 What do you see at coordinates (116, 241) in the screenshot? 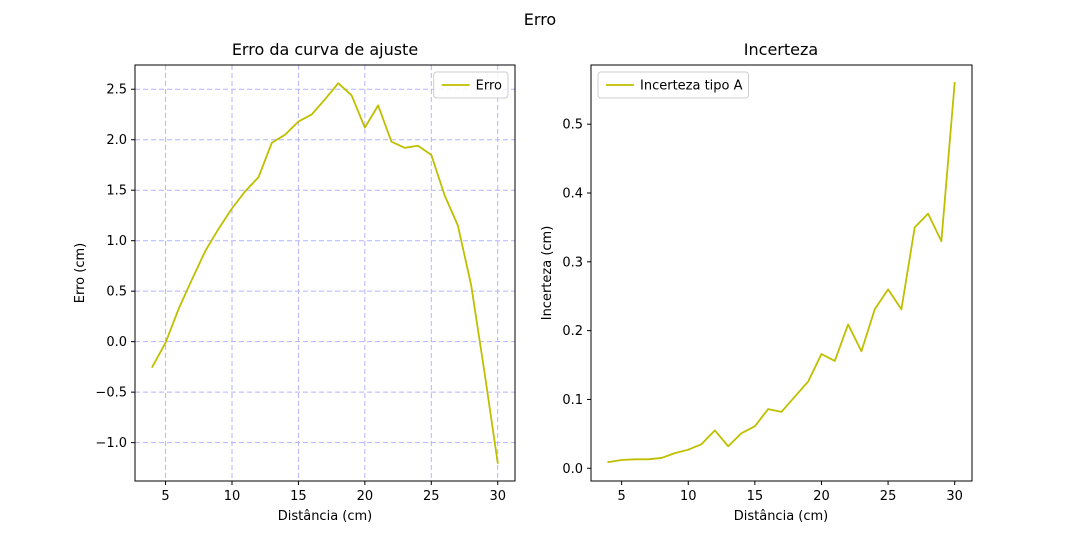
I see `y-tick-label: 1.0` at bounding box center [116, 241].